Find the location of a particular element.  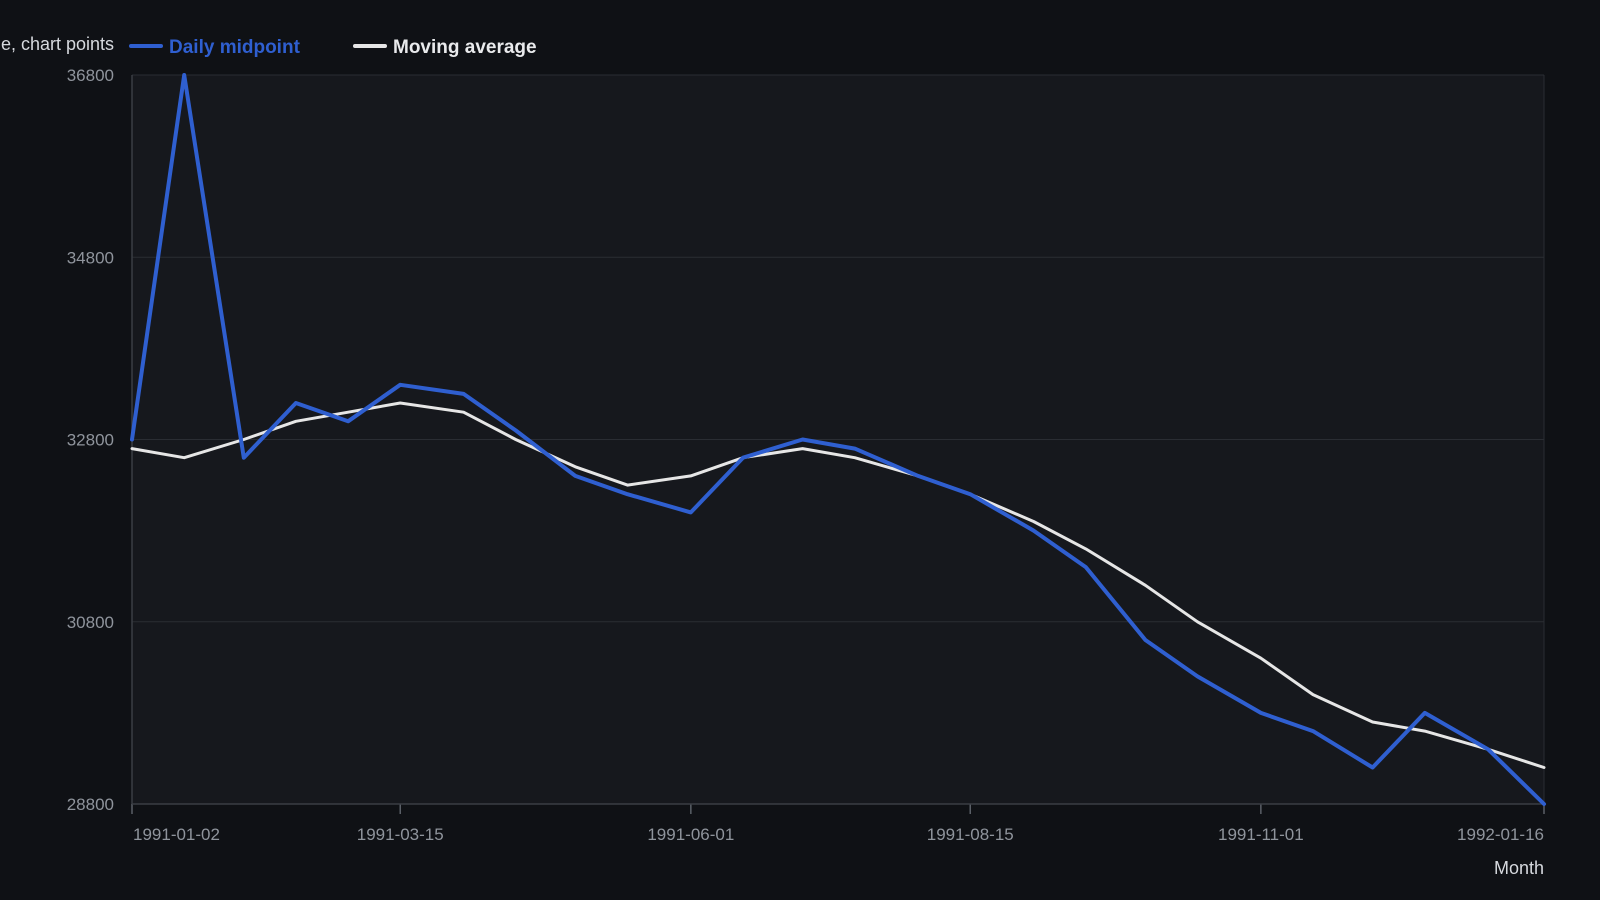

x-tick-label: 1991-11-01 is located at coordinates (1261, 834).